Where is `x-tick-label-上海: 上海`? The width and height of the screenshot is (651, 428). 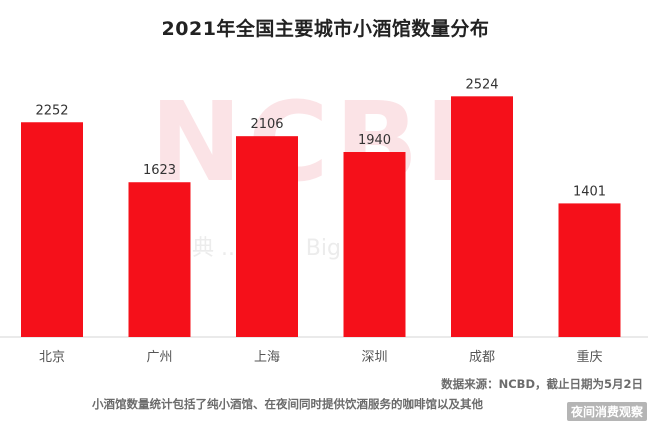
x-tick-label-上海: 上海 is located at coordinates (267, 357).